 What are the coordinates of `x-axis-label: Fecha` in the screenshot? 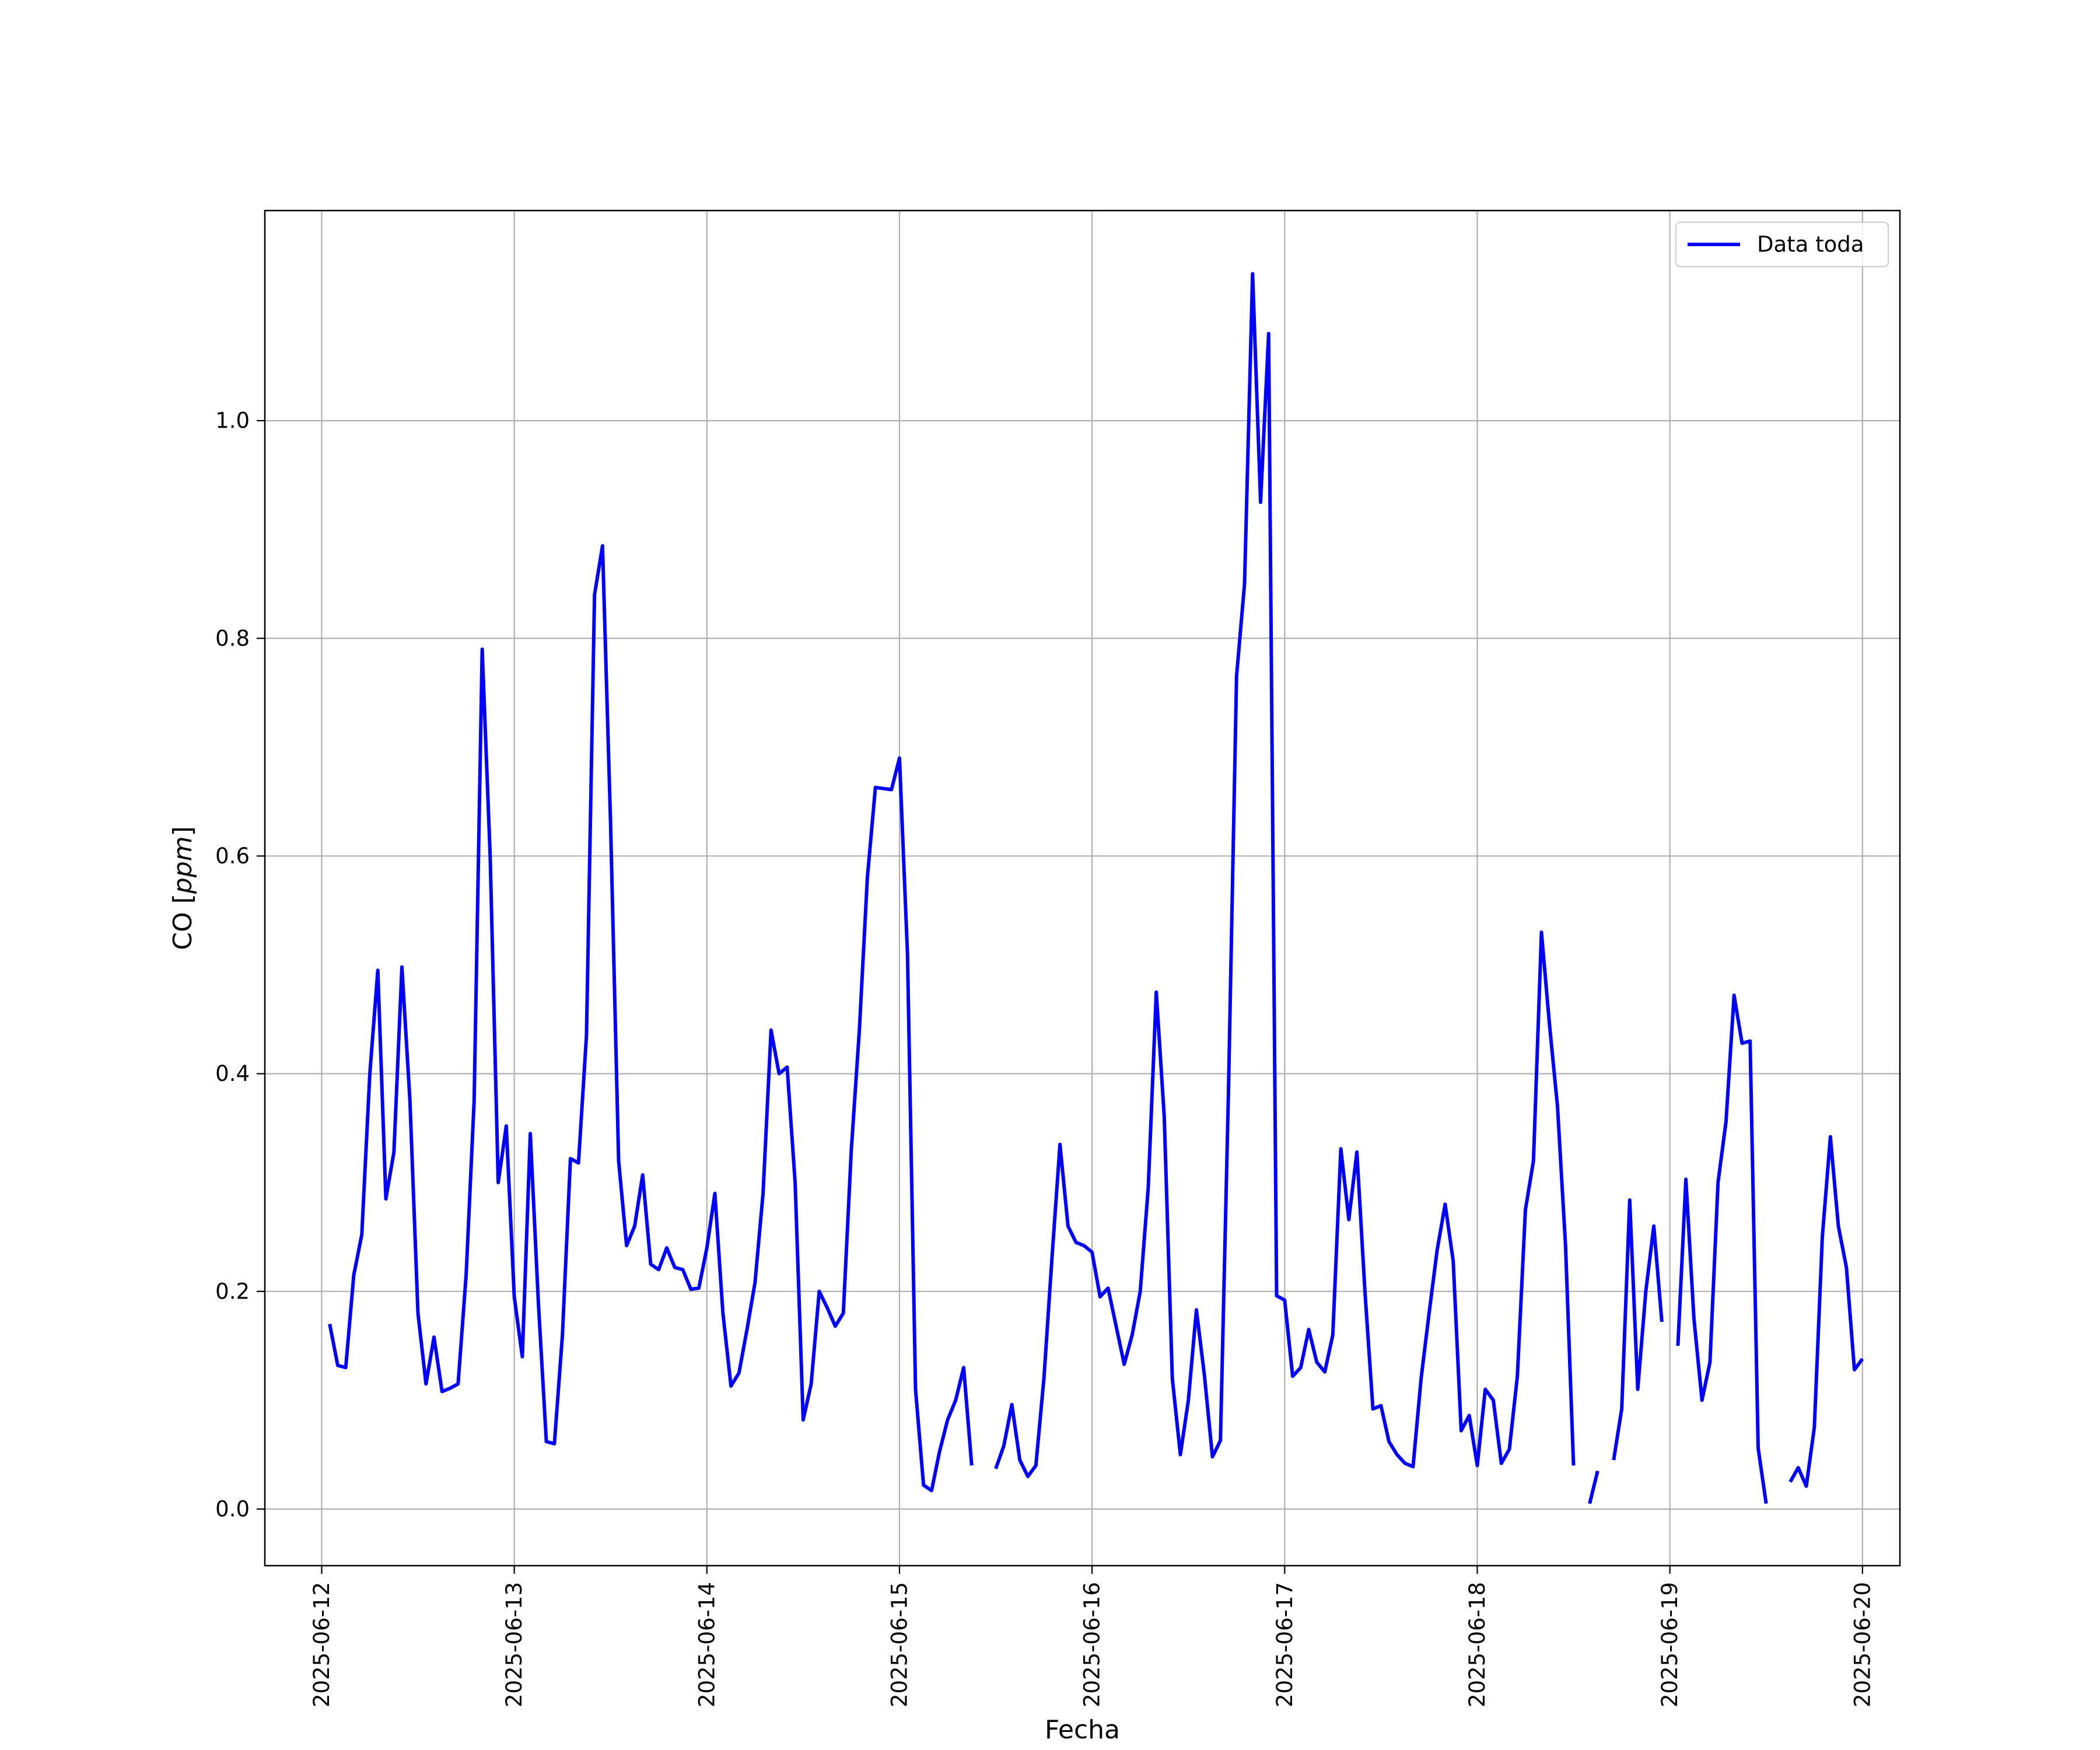 It's located at (1082, 1730).